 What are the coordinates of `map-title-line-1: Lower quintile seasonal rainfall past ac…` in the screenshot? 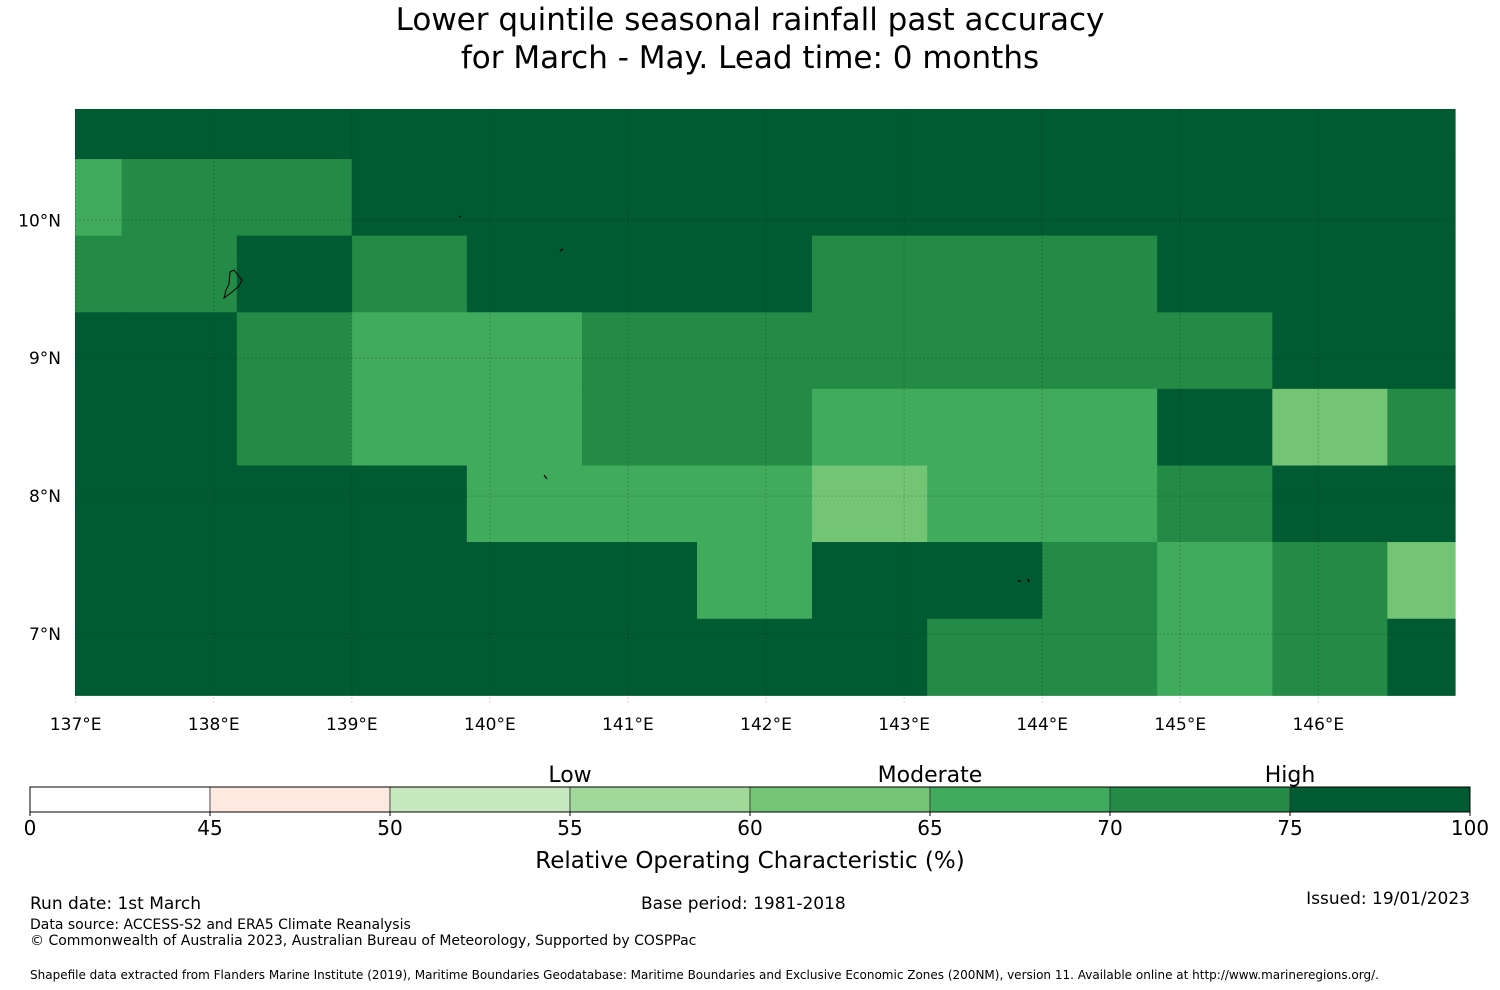 It's located at (750, 20).